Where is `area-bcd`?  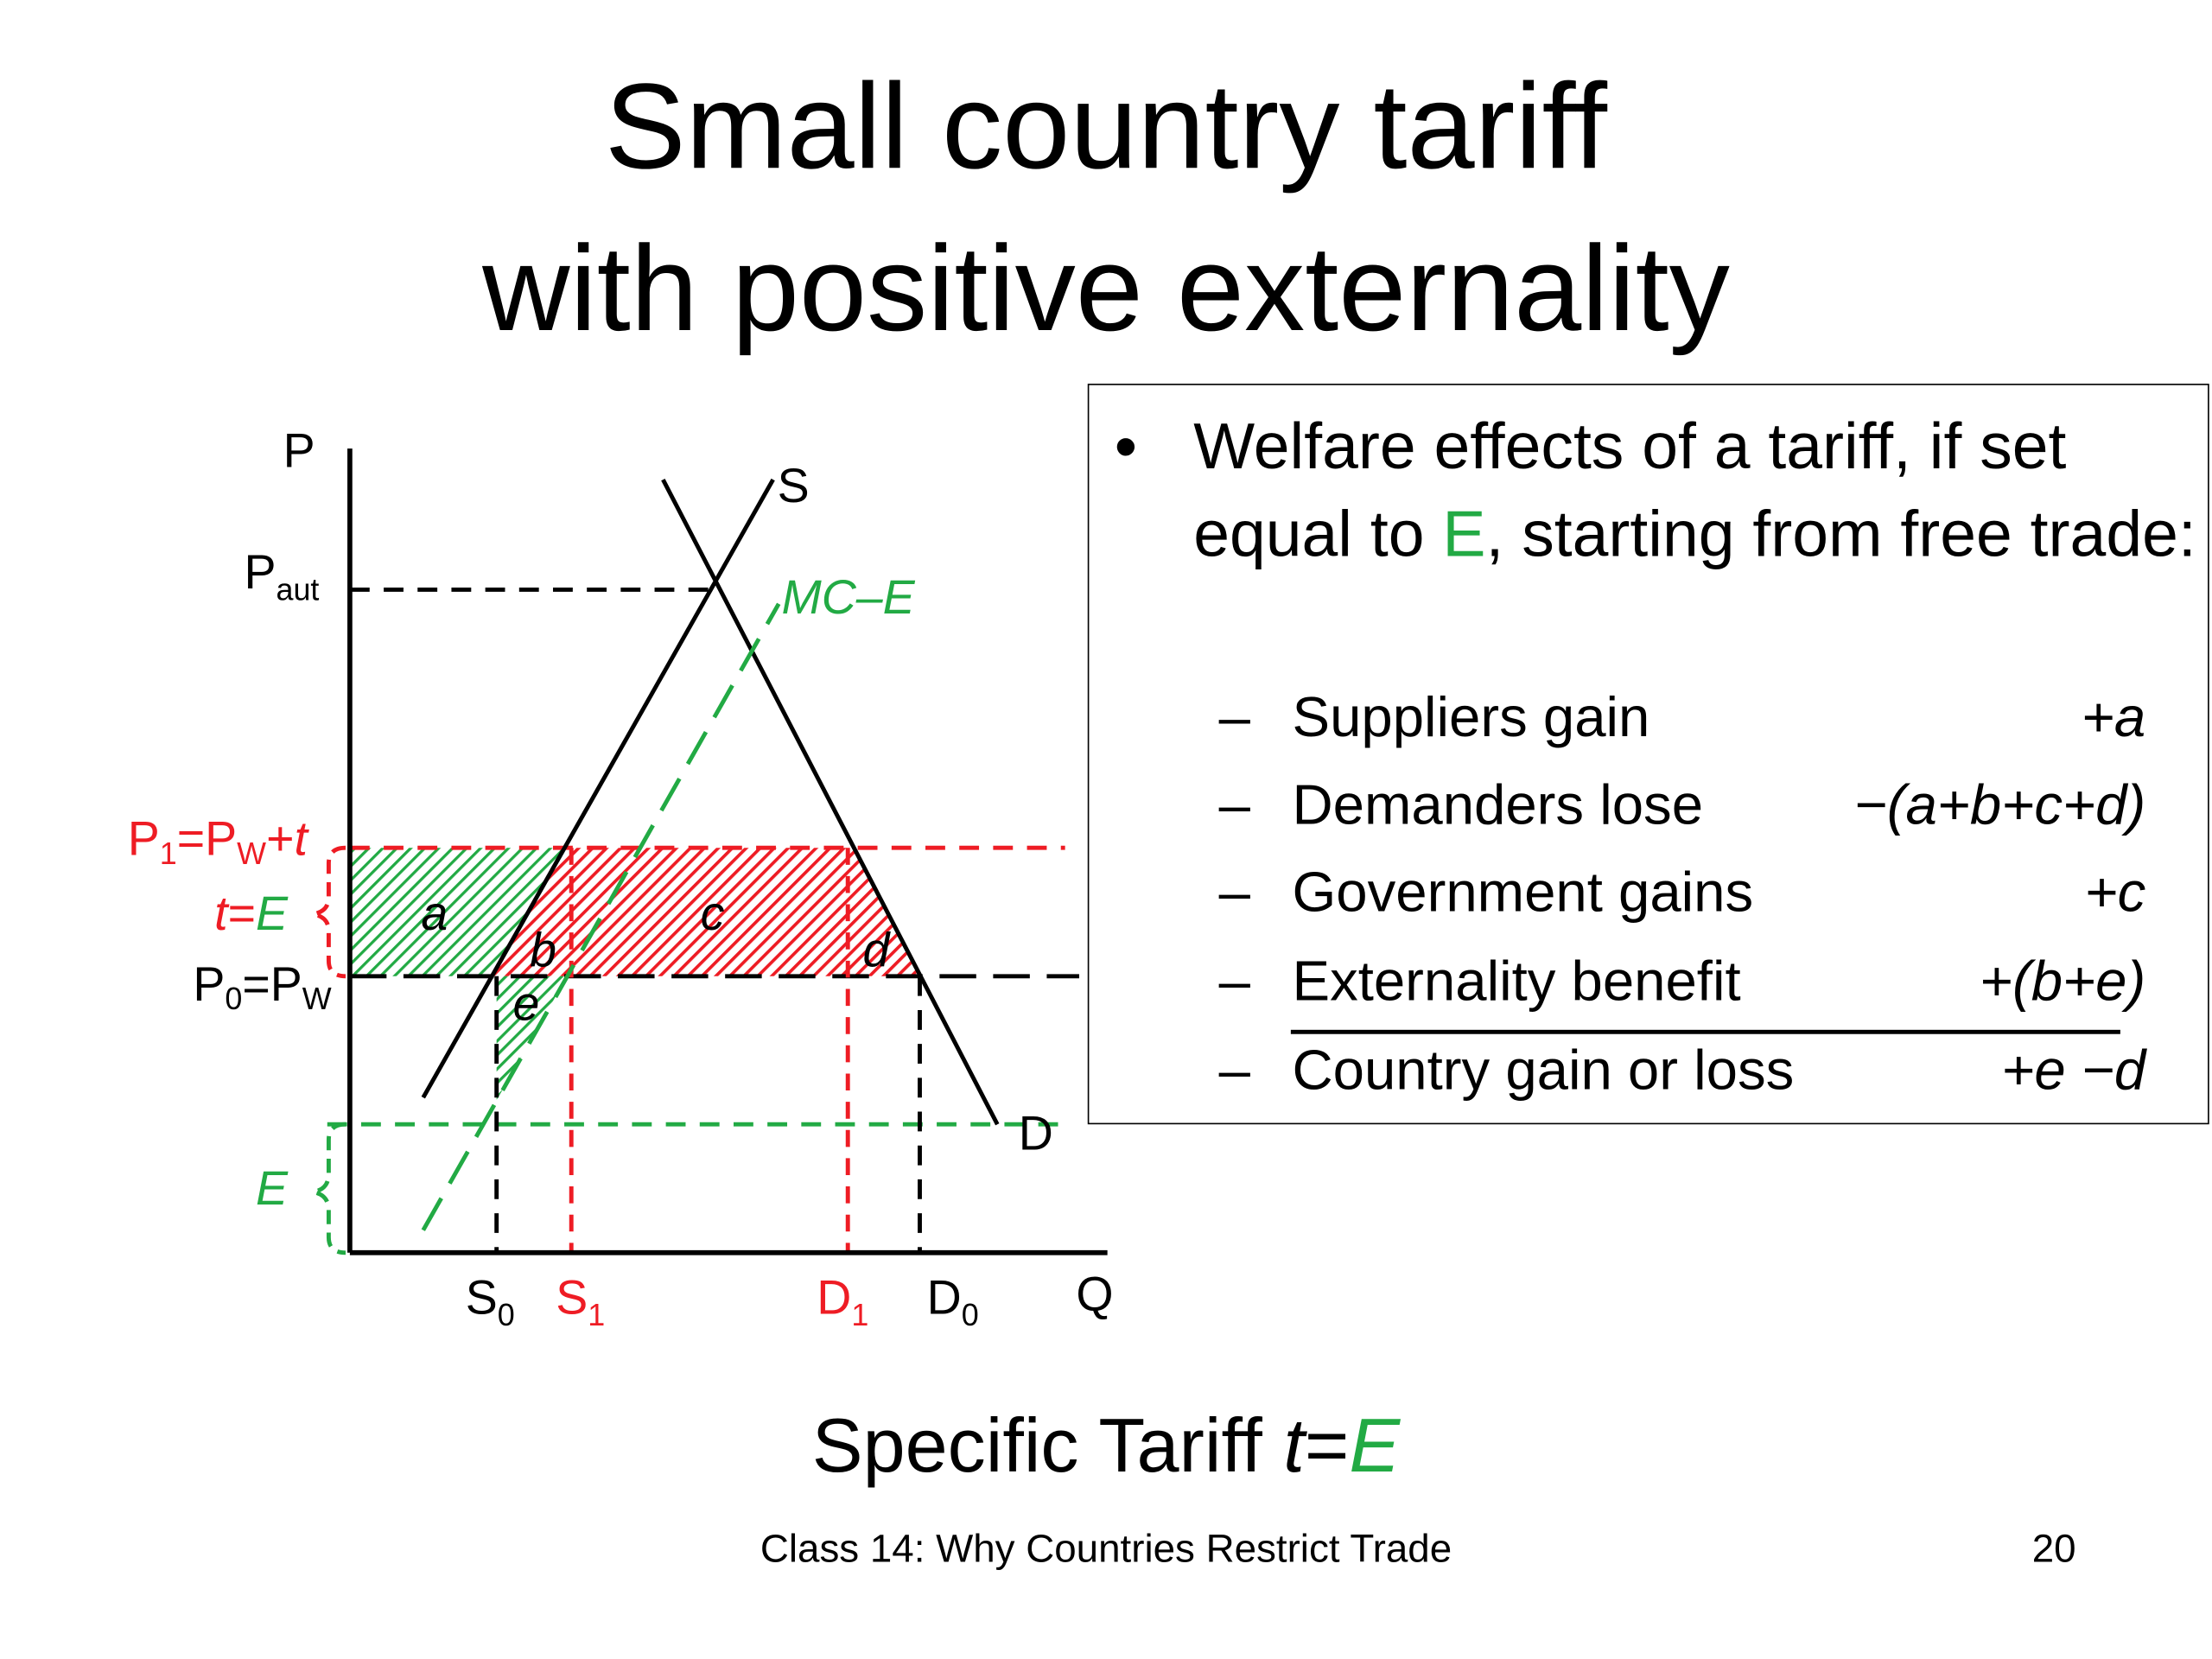 area-bcd is located at coordinates (705, 912).